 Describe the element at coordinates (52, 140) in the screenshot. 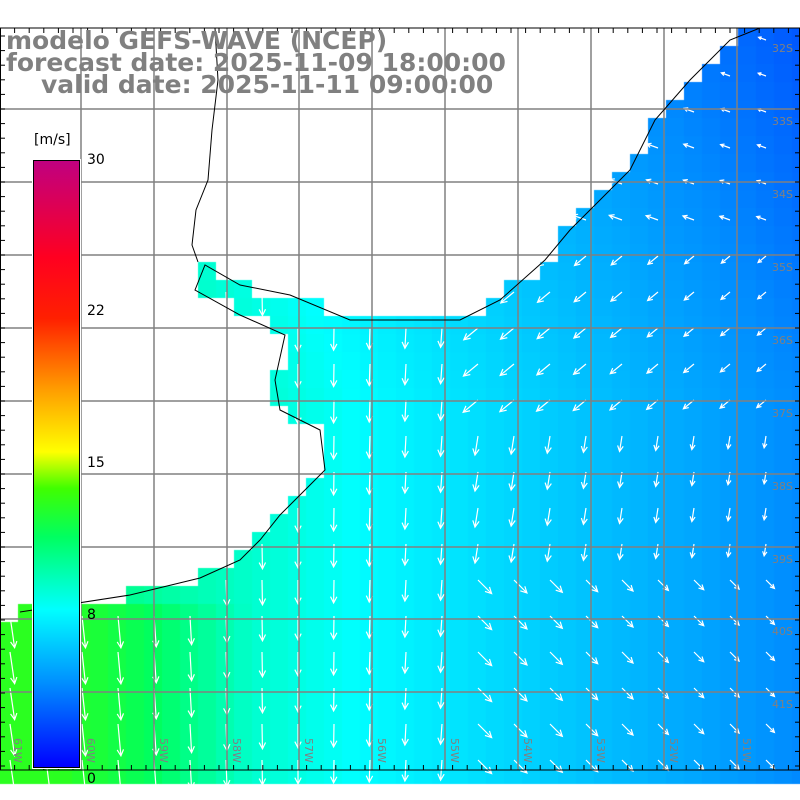

I see `colorbar-unit: [m/s]` at that location.